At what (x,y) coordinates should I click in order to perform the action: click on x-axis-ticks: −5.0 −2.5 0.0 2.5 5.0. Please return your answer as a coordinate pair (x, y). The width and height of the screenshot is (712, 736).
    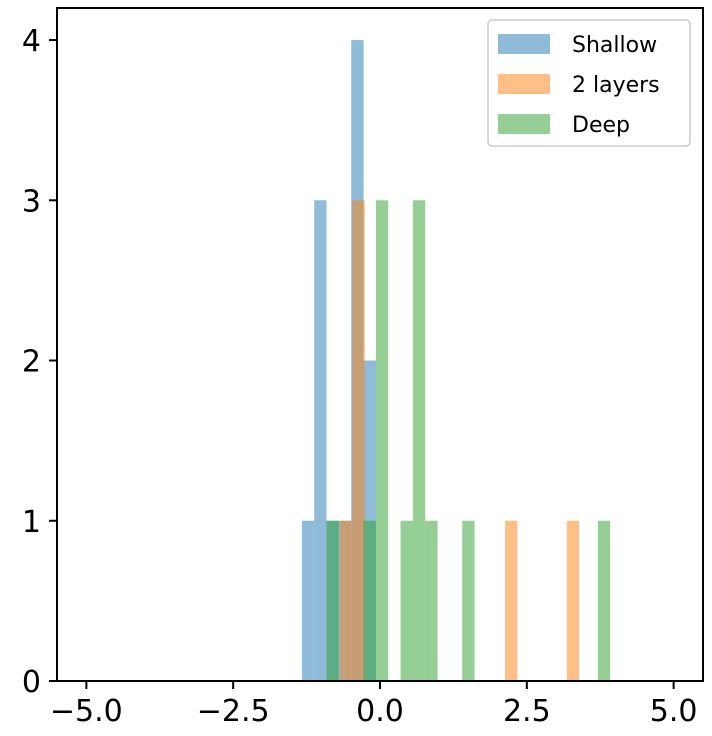
    Looking at the image, I should click on (374, 705).